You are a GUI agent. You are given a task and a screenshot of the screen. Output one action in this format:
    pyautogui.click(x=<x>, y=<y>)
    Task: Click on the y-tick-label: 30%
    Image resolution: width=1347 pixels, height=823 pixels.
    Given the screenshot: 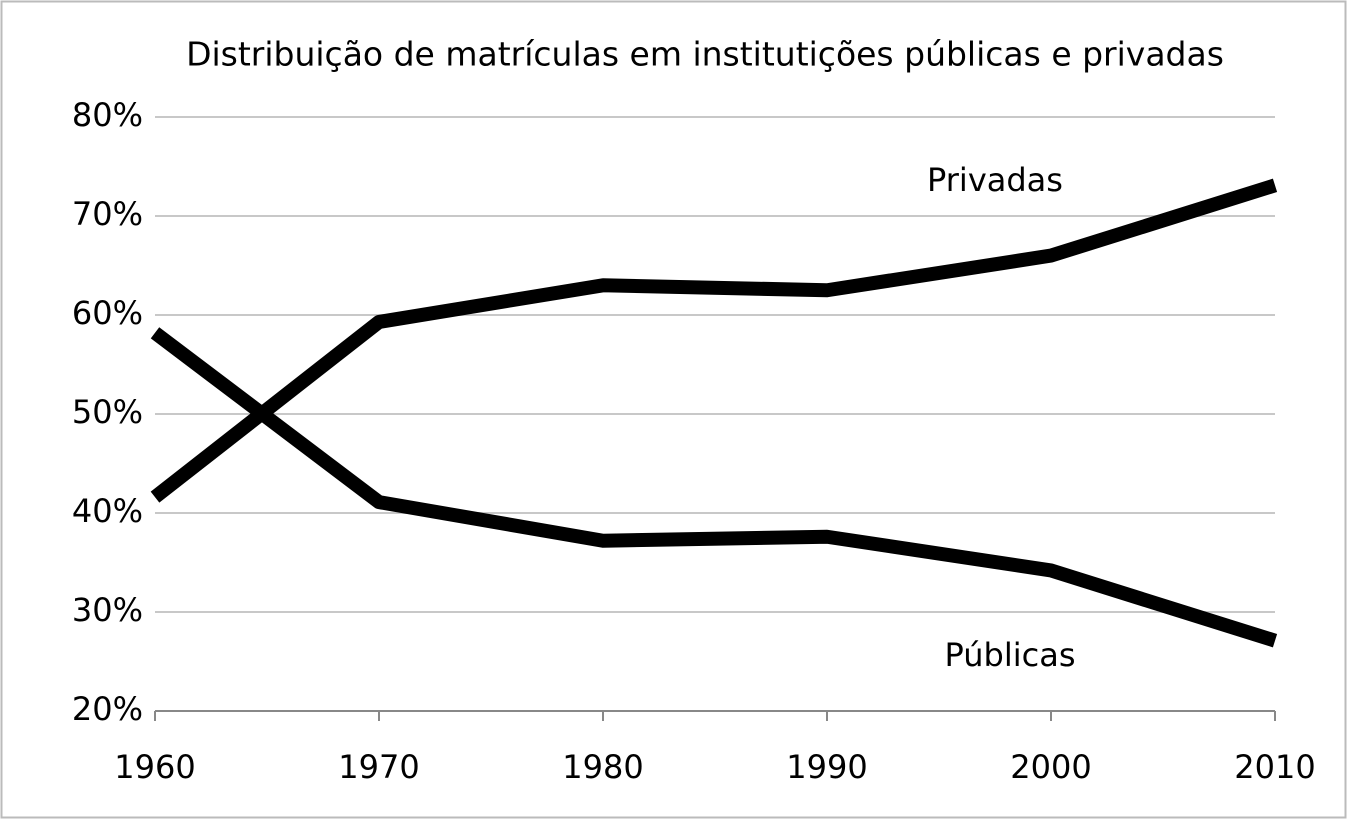 What is the action you would take?
    pyautogui.click(x=107, y=610)
    